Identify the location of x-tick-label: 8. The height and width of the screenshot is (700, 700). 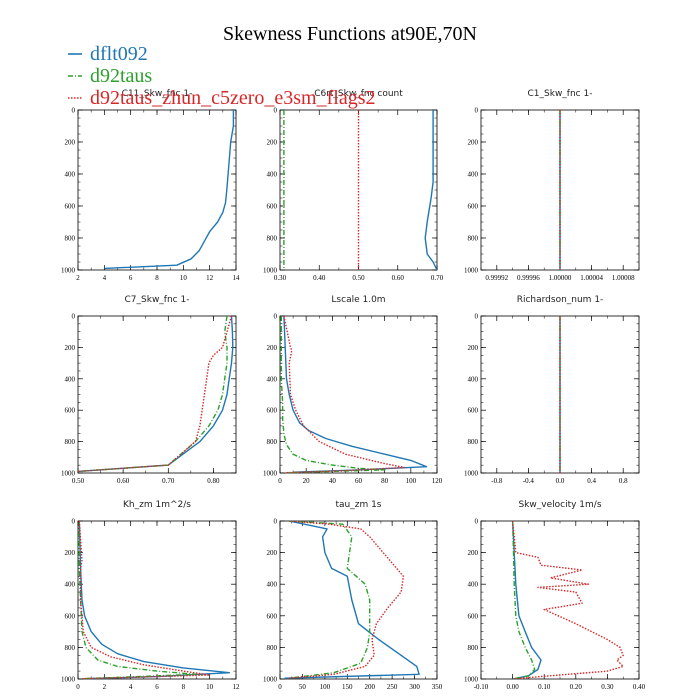
(157, 278).